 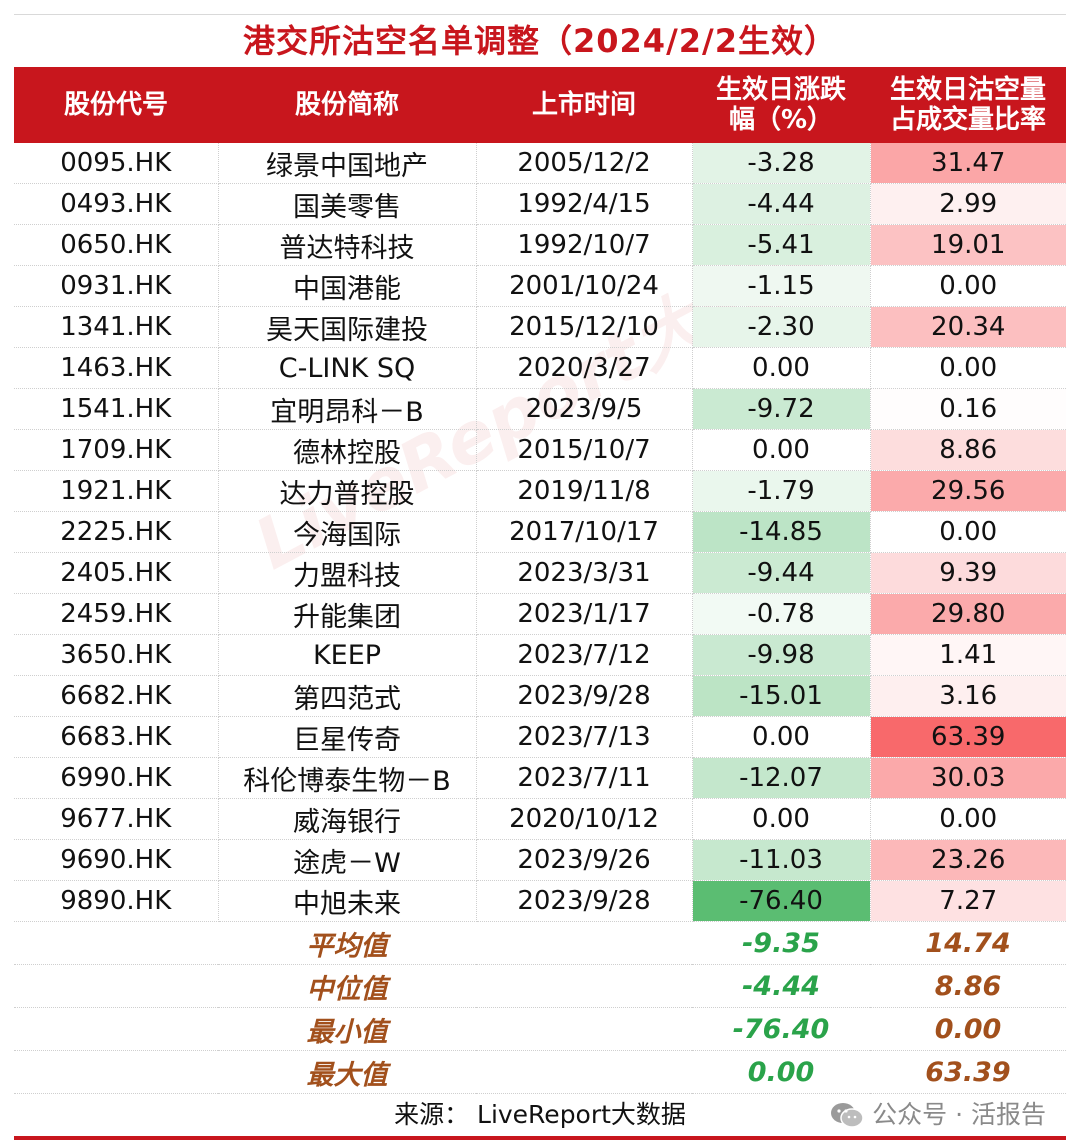 I want to click on header-code: 股份代号, so click(x=116, y=105).